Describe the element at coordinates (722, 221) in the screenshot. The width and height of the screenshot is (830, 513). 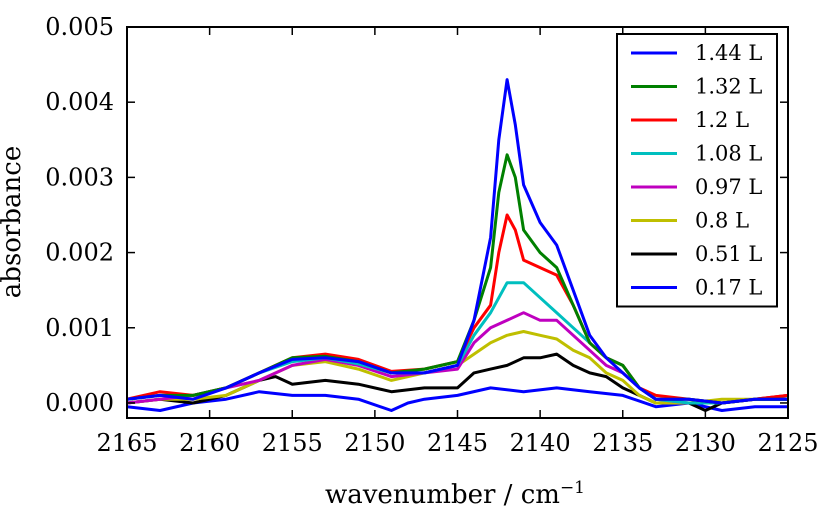
I see `legend-label: 0.8 L` at that location.